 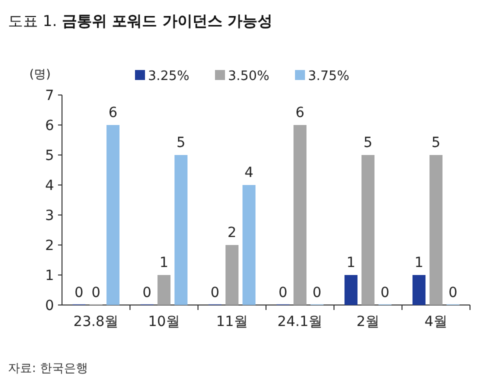 I want to click on y-tick-label: 4, so click(x=49, y=186).